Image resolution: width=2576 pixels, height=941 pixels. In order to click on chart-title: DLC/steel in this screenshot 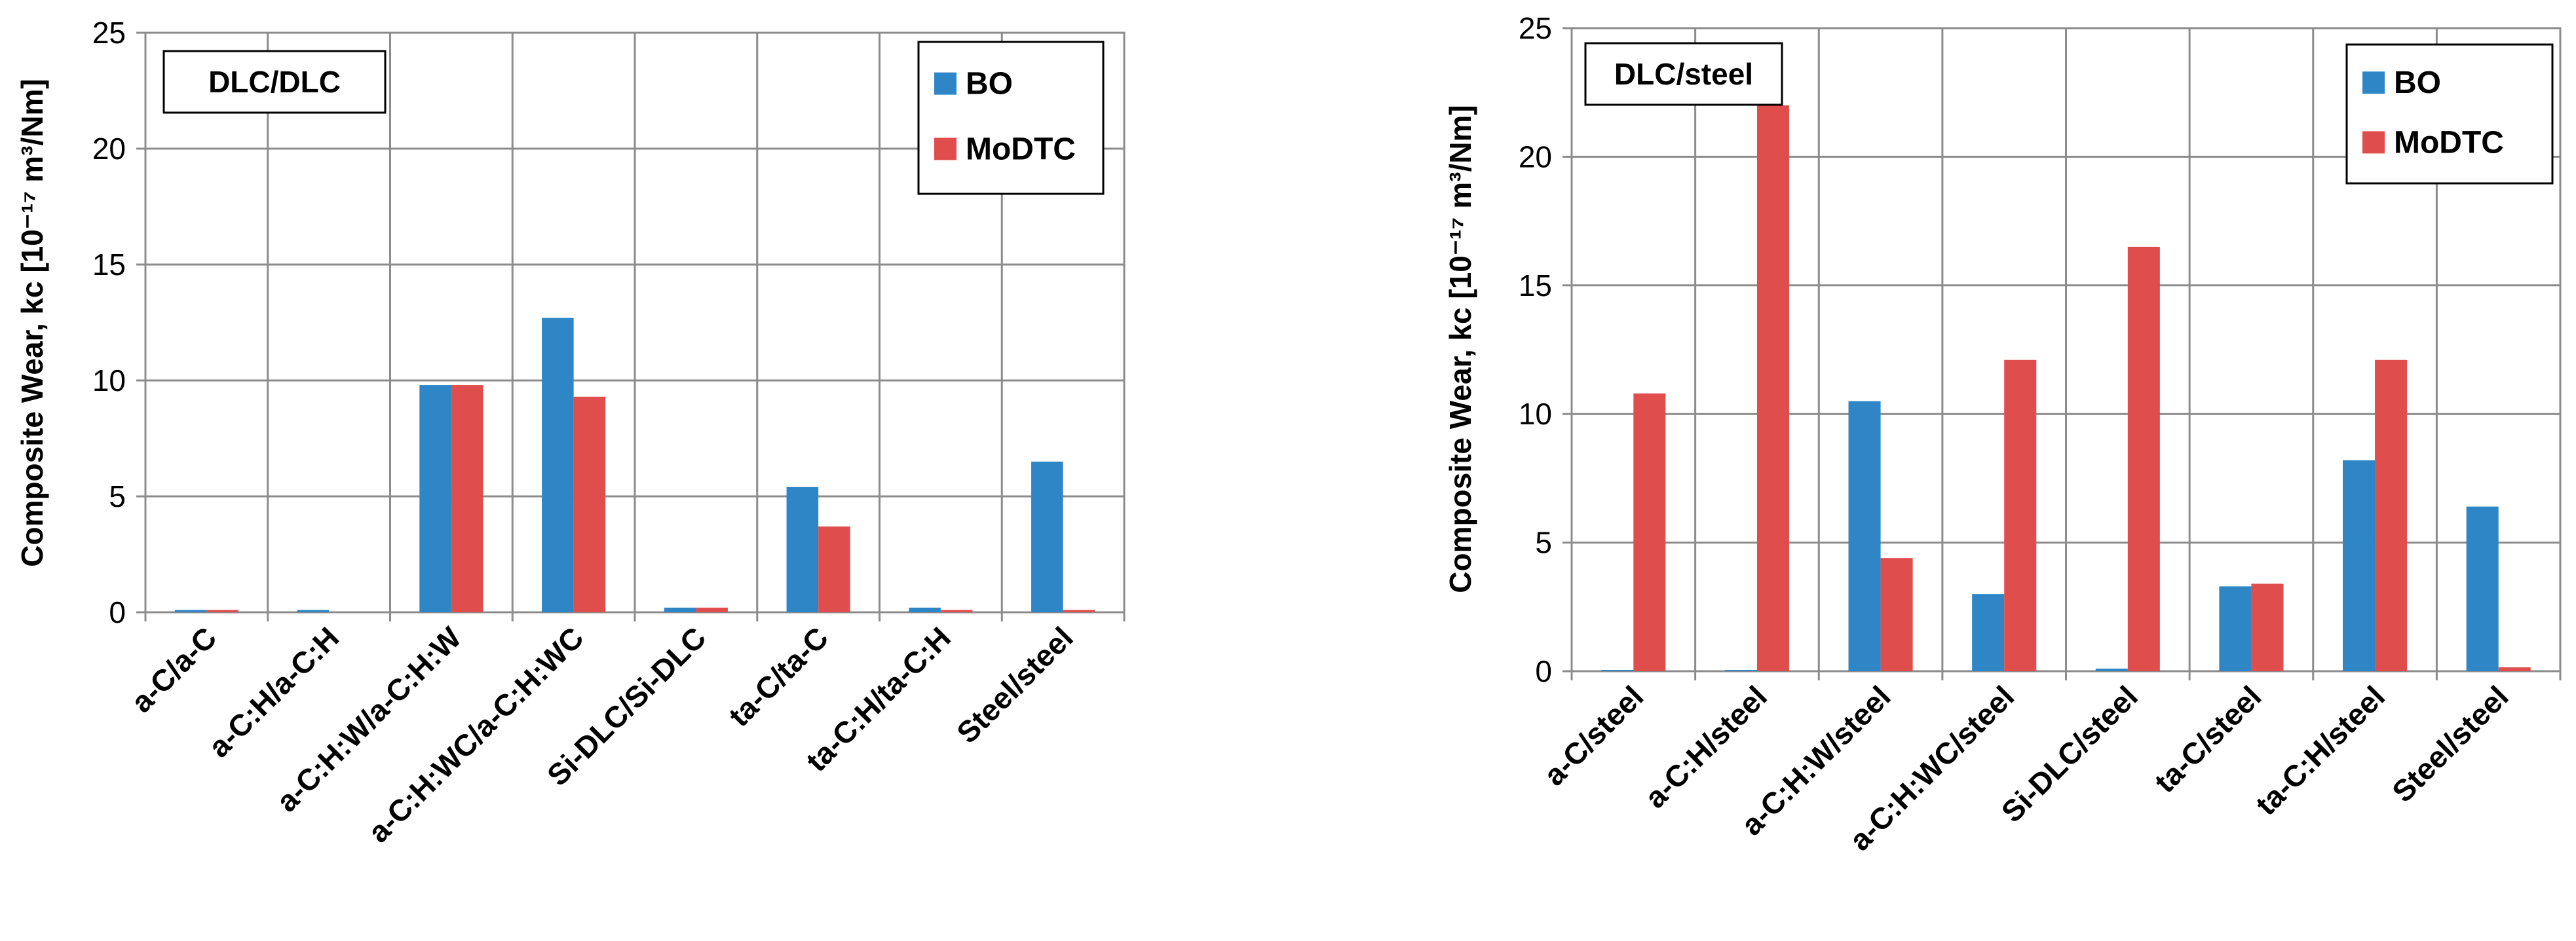, I will do `click(1684, 74)`.